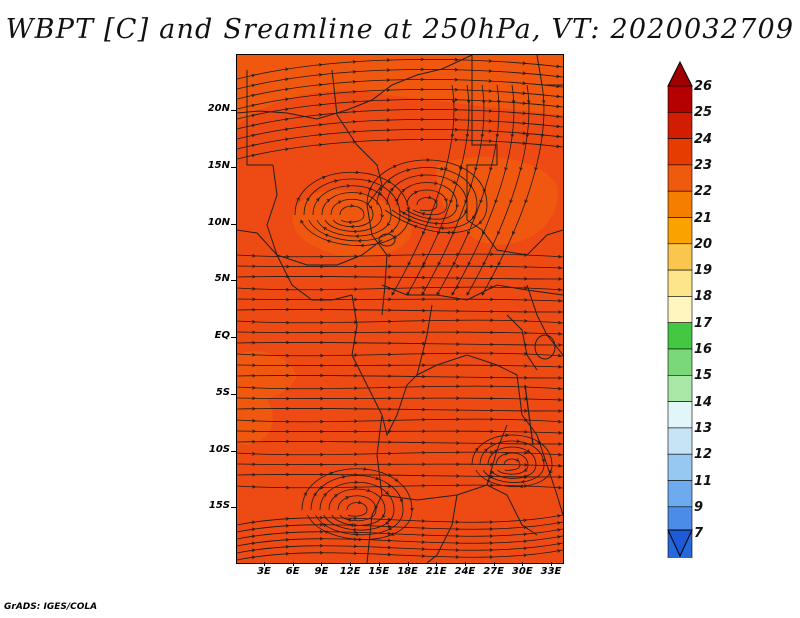  Describe the element at coordinates (465, 571) in the screenshot. I see `lon-tick-label: 24E` at that location.